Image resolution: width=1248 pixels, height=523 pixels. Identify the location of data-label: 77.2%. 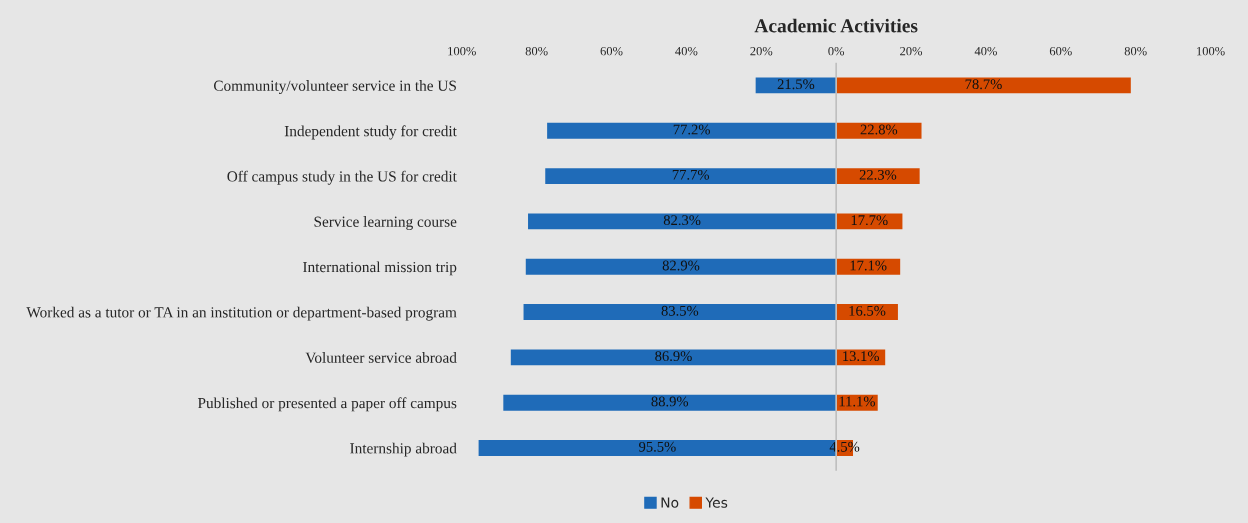
(691, 129).